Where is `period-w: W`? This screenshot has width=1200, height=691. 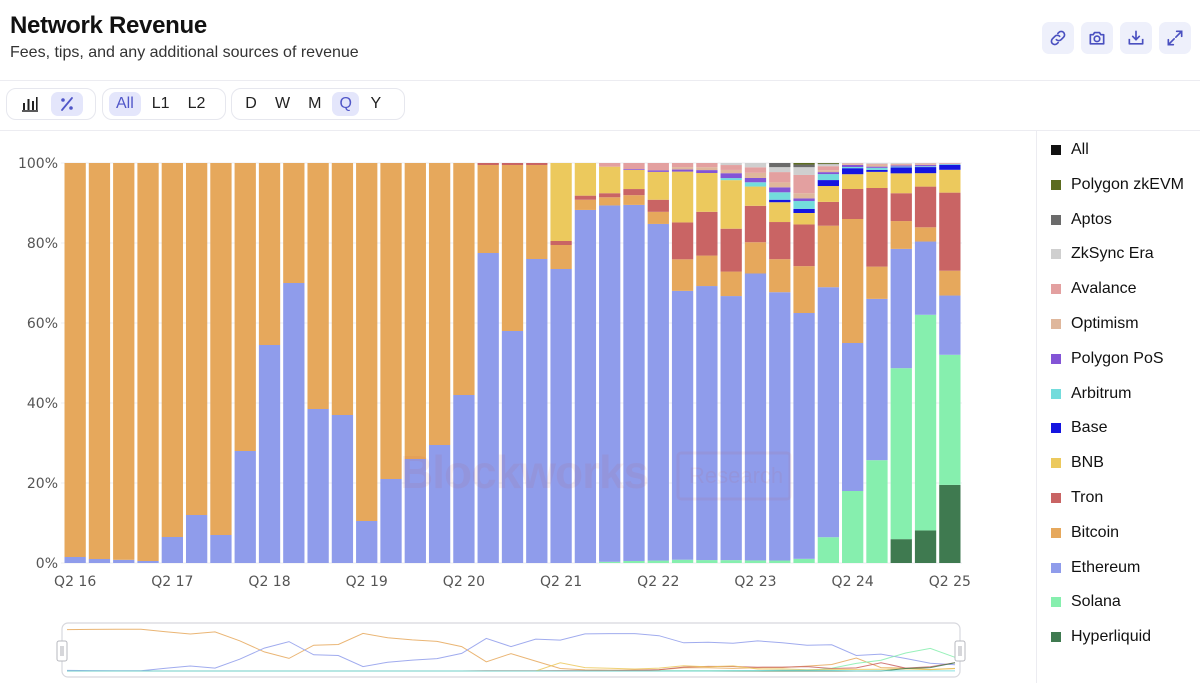 period-w: W is located at coordinates (283, 103).